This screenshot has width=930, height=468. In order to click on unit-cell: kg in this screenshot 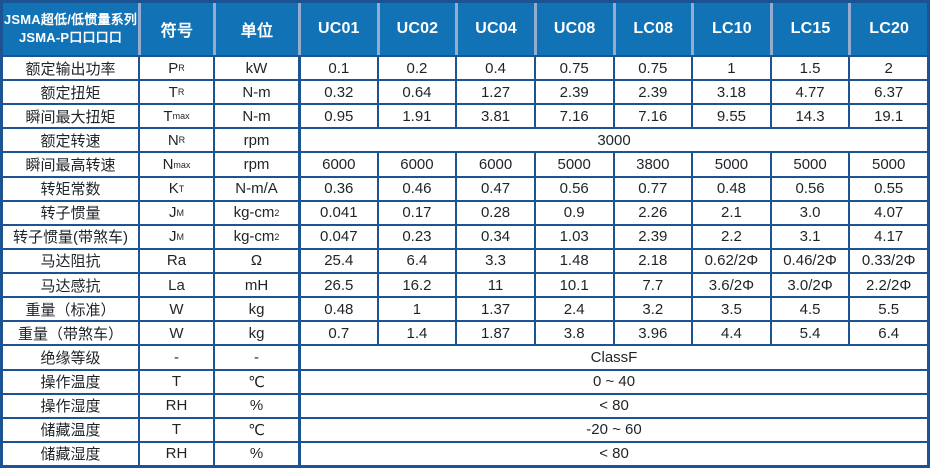, I will do `click(255, 309)`.